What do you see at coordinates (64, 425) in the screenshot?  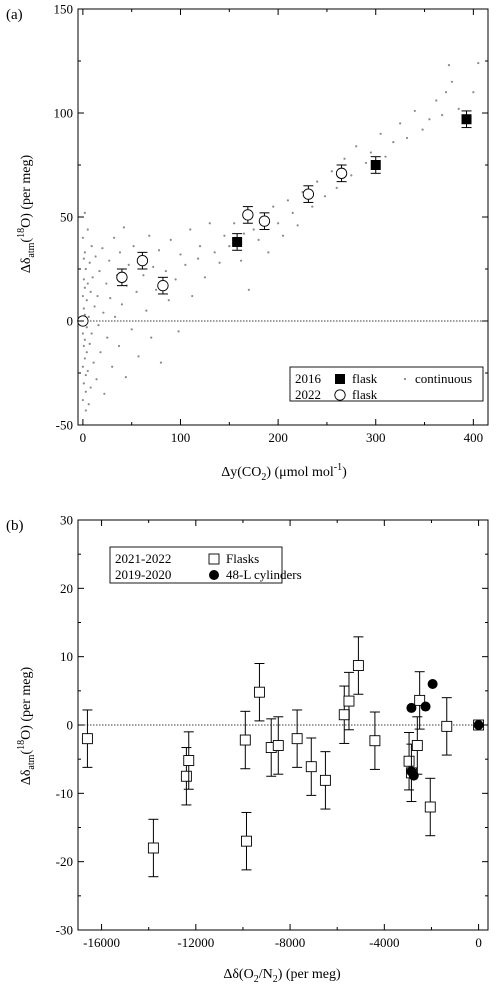 I see `y-tick-label: -50` at bounding box center [64, 425].